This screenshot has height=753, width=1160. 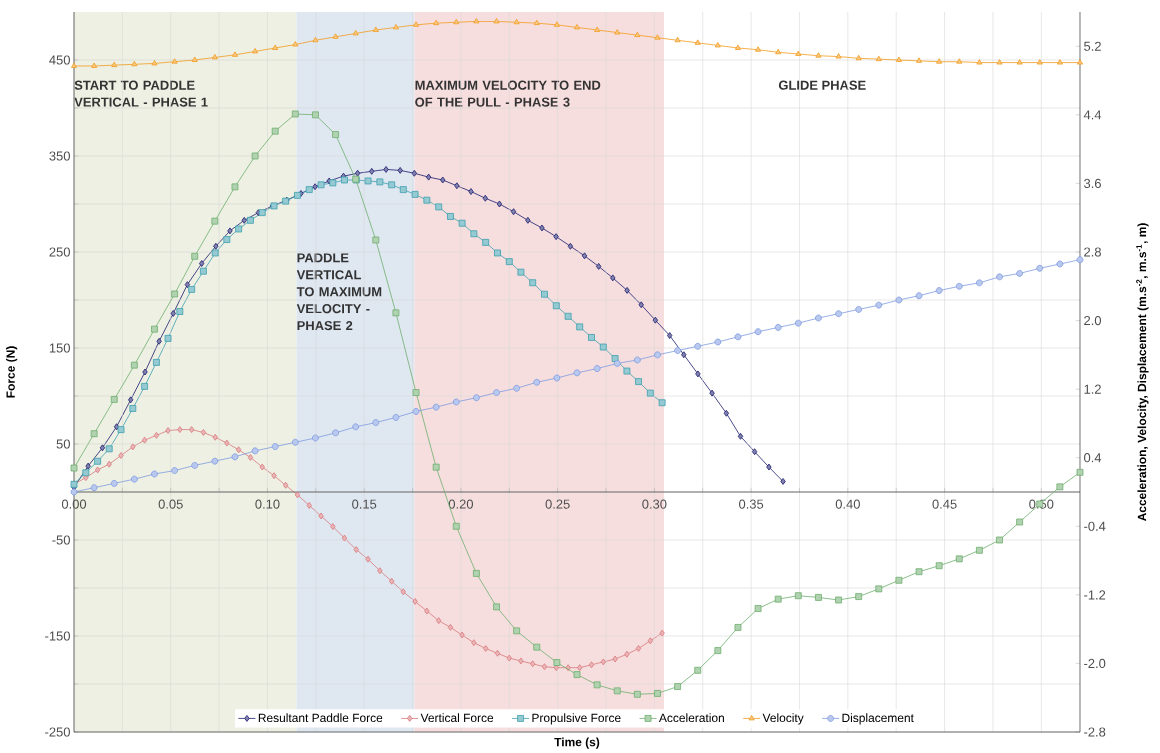 I want to click on legend-label: Acceleration, so click(x=691, y=718).